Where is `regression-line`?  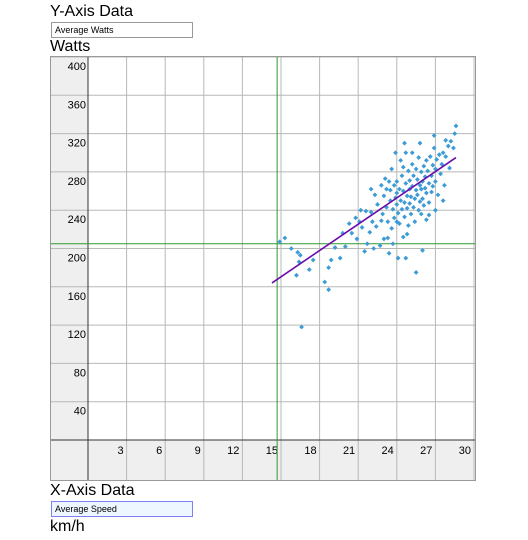
regression-line is located at coordinates (364, 220).